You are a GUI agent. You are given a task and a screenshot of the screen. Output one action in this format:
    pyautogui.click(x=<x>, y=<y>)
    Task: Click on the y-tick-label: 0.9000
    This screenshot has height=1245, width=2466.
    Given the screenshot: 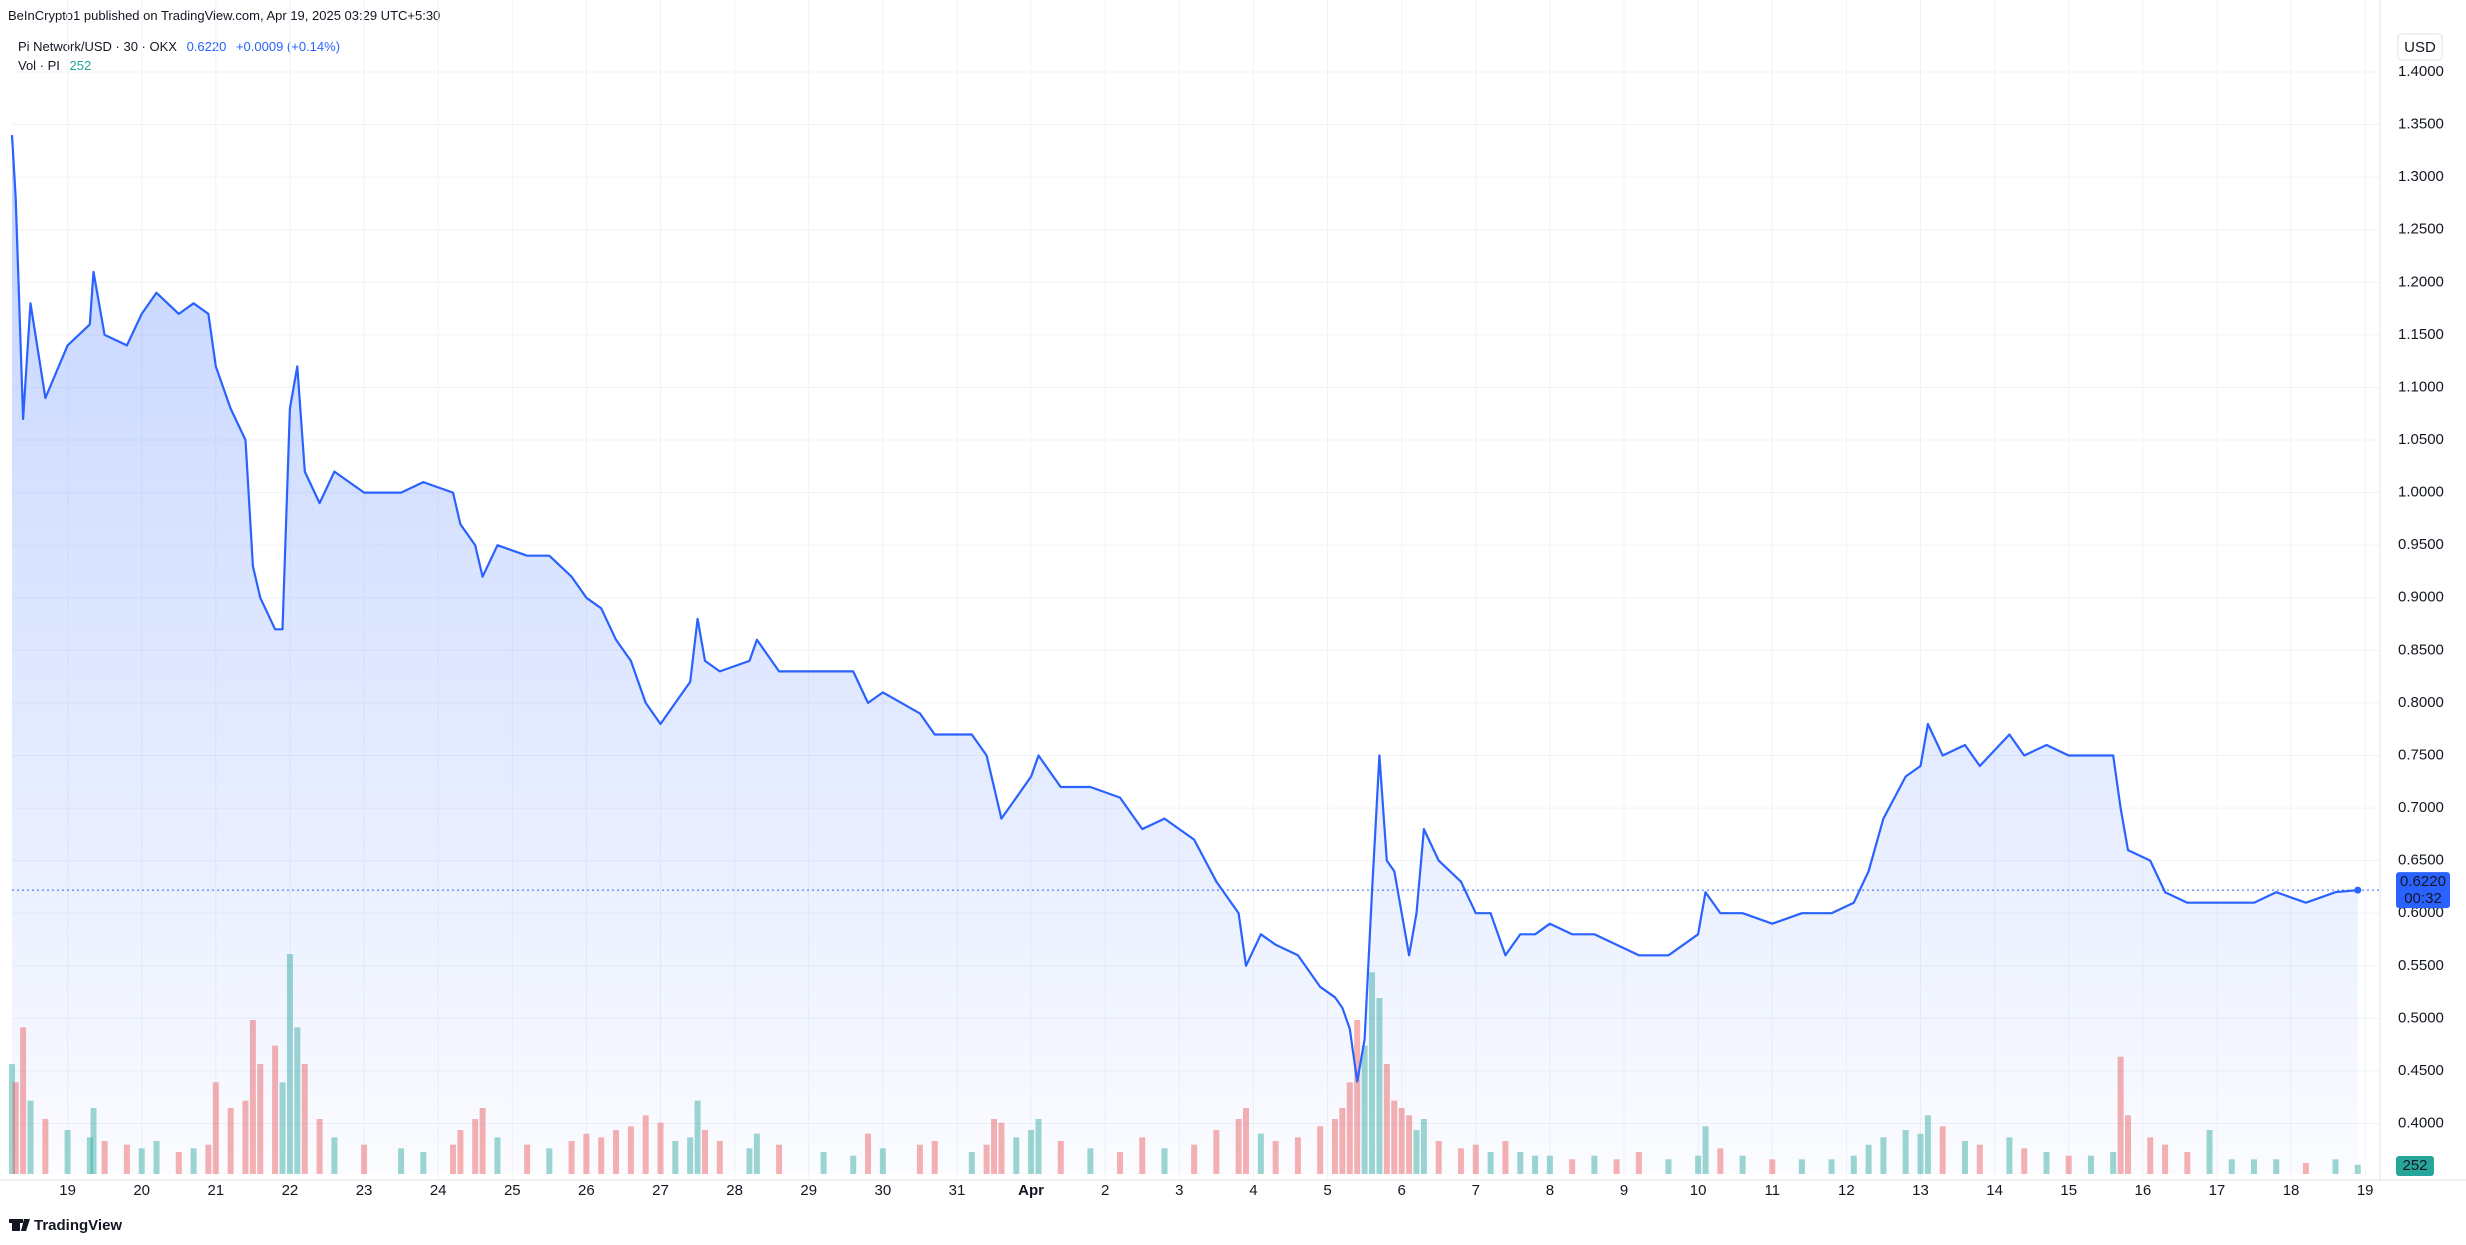 What is the action you would take?
    pyautogui.click(x=2421, y=597)
    